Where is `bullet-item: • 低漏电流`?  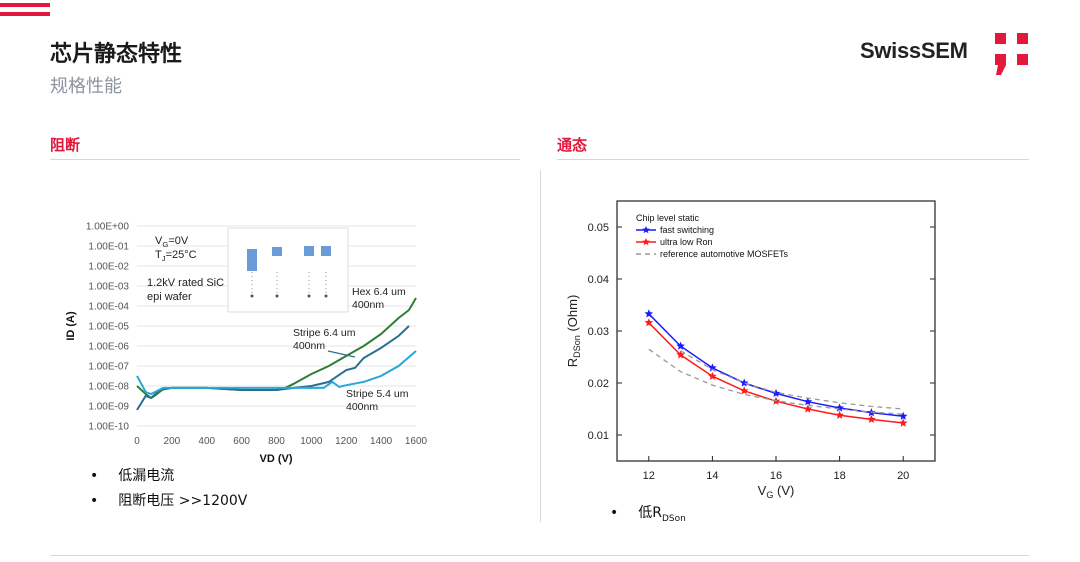
bullet-item: • 低漏电流 is located at coordinates (132, 476).